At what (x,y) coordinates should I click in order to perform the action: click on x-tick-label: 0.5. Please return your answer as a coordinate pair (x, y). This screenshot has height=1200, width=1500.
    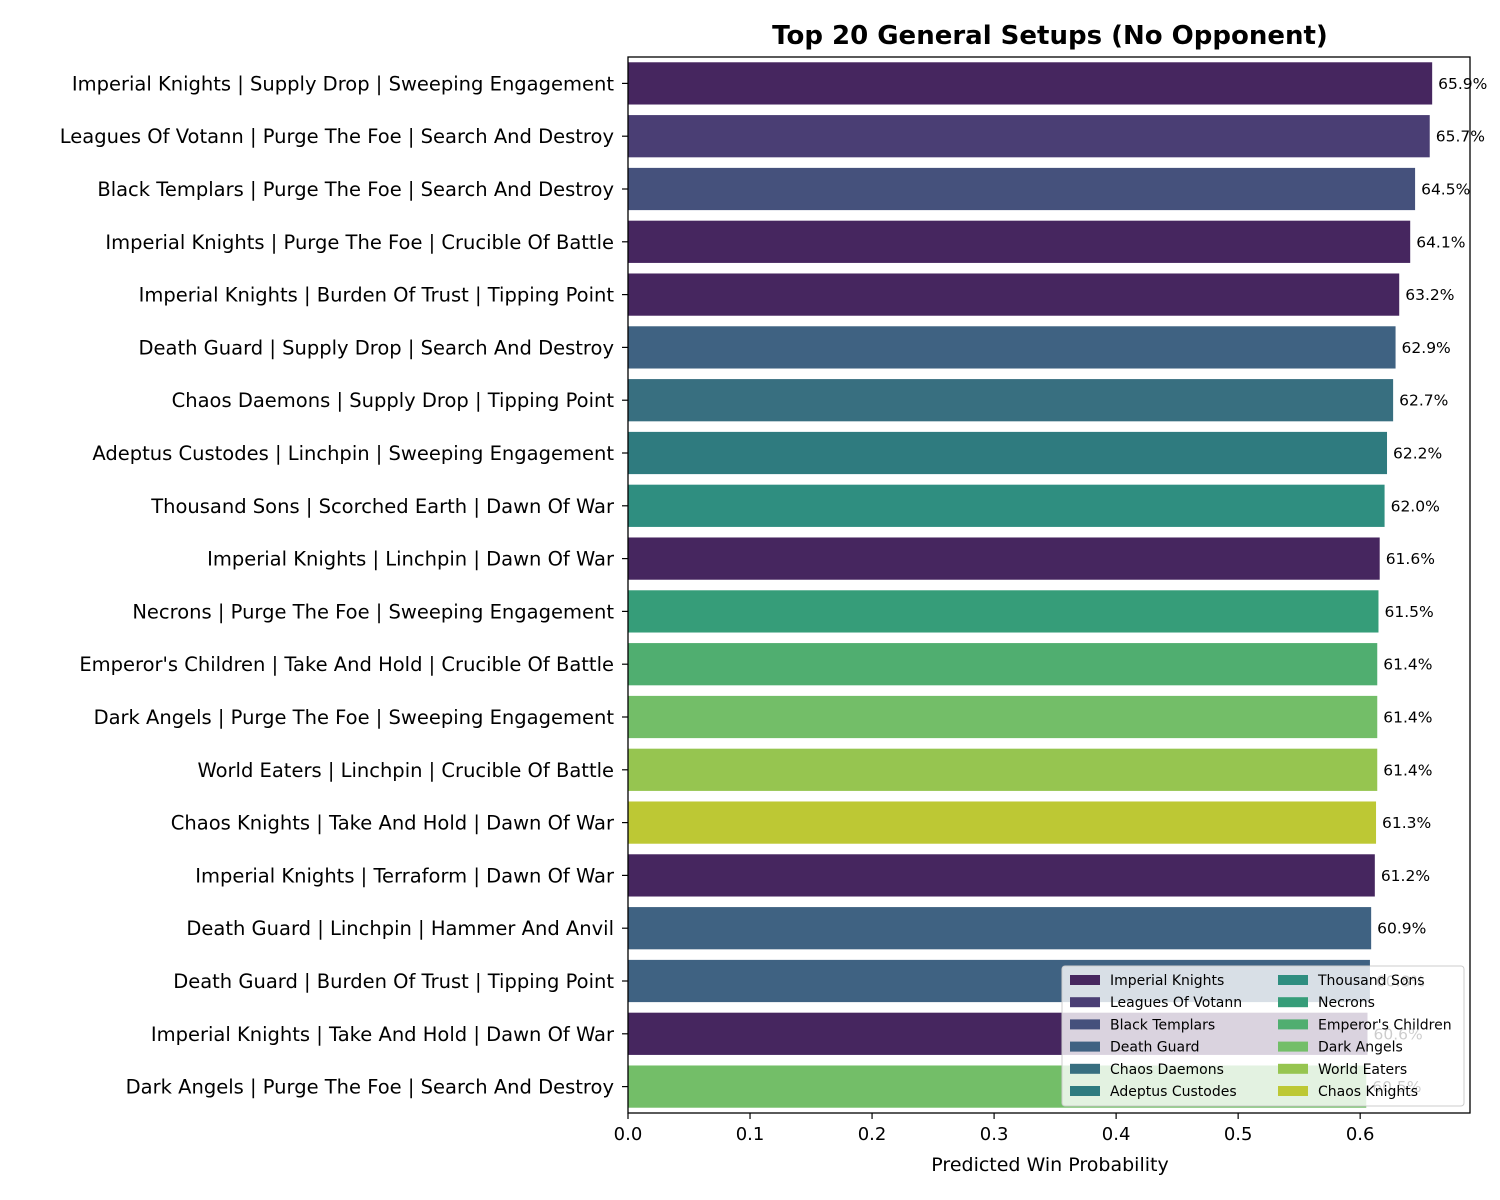
    Looking at the image, I should click on (1238, 1134).